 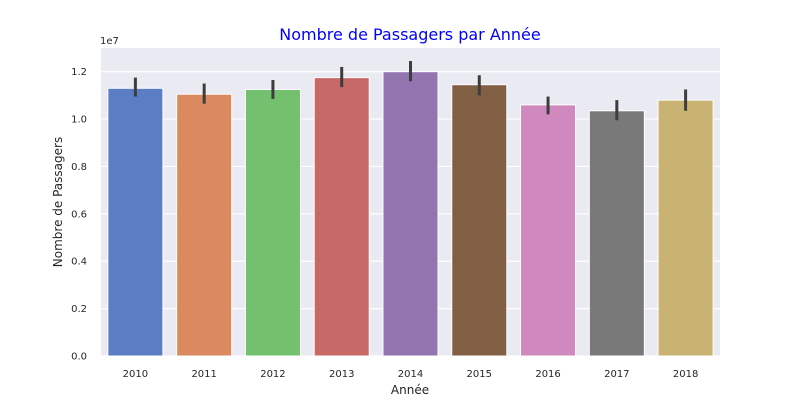 I want to click on bar-2014, so click(x=410, y=214).